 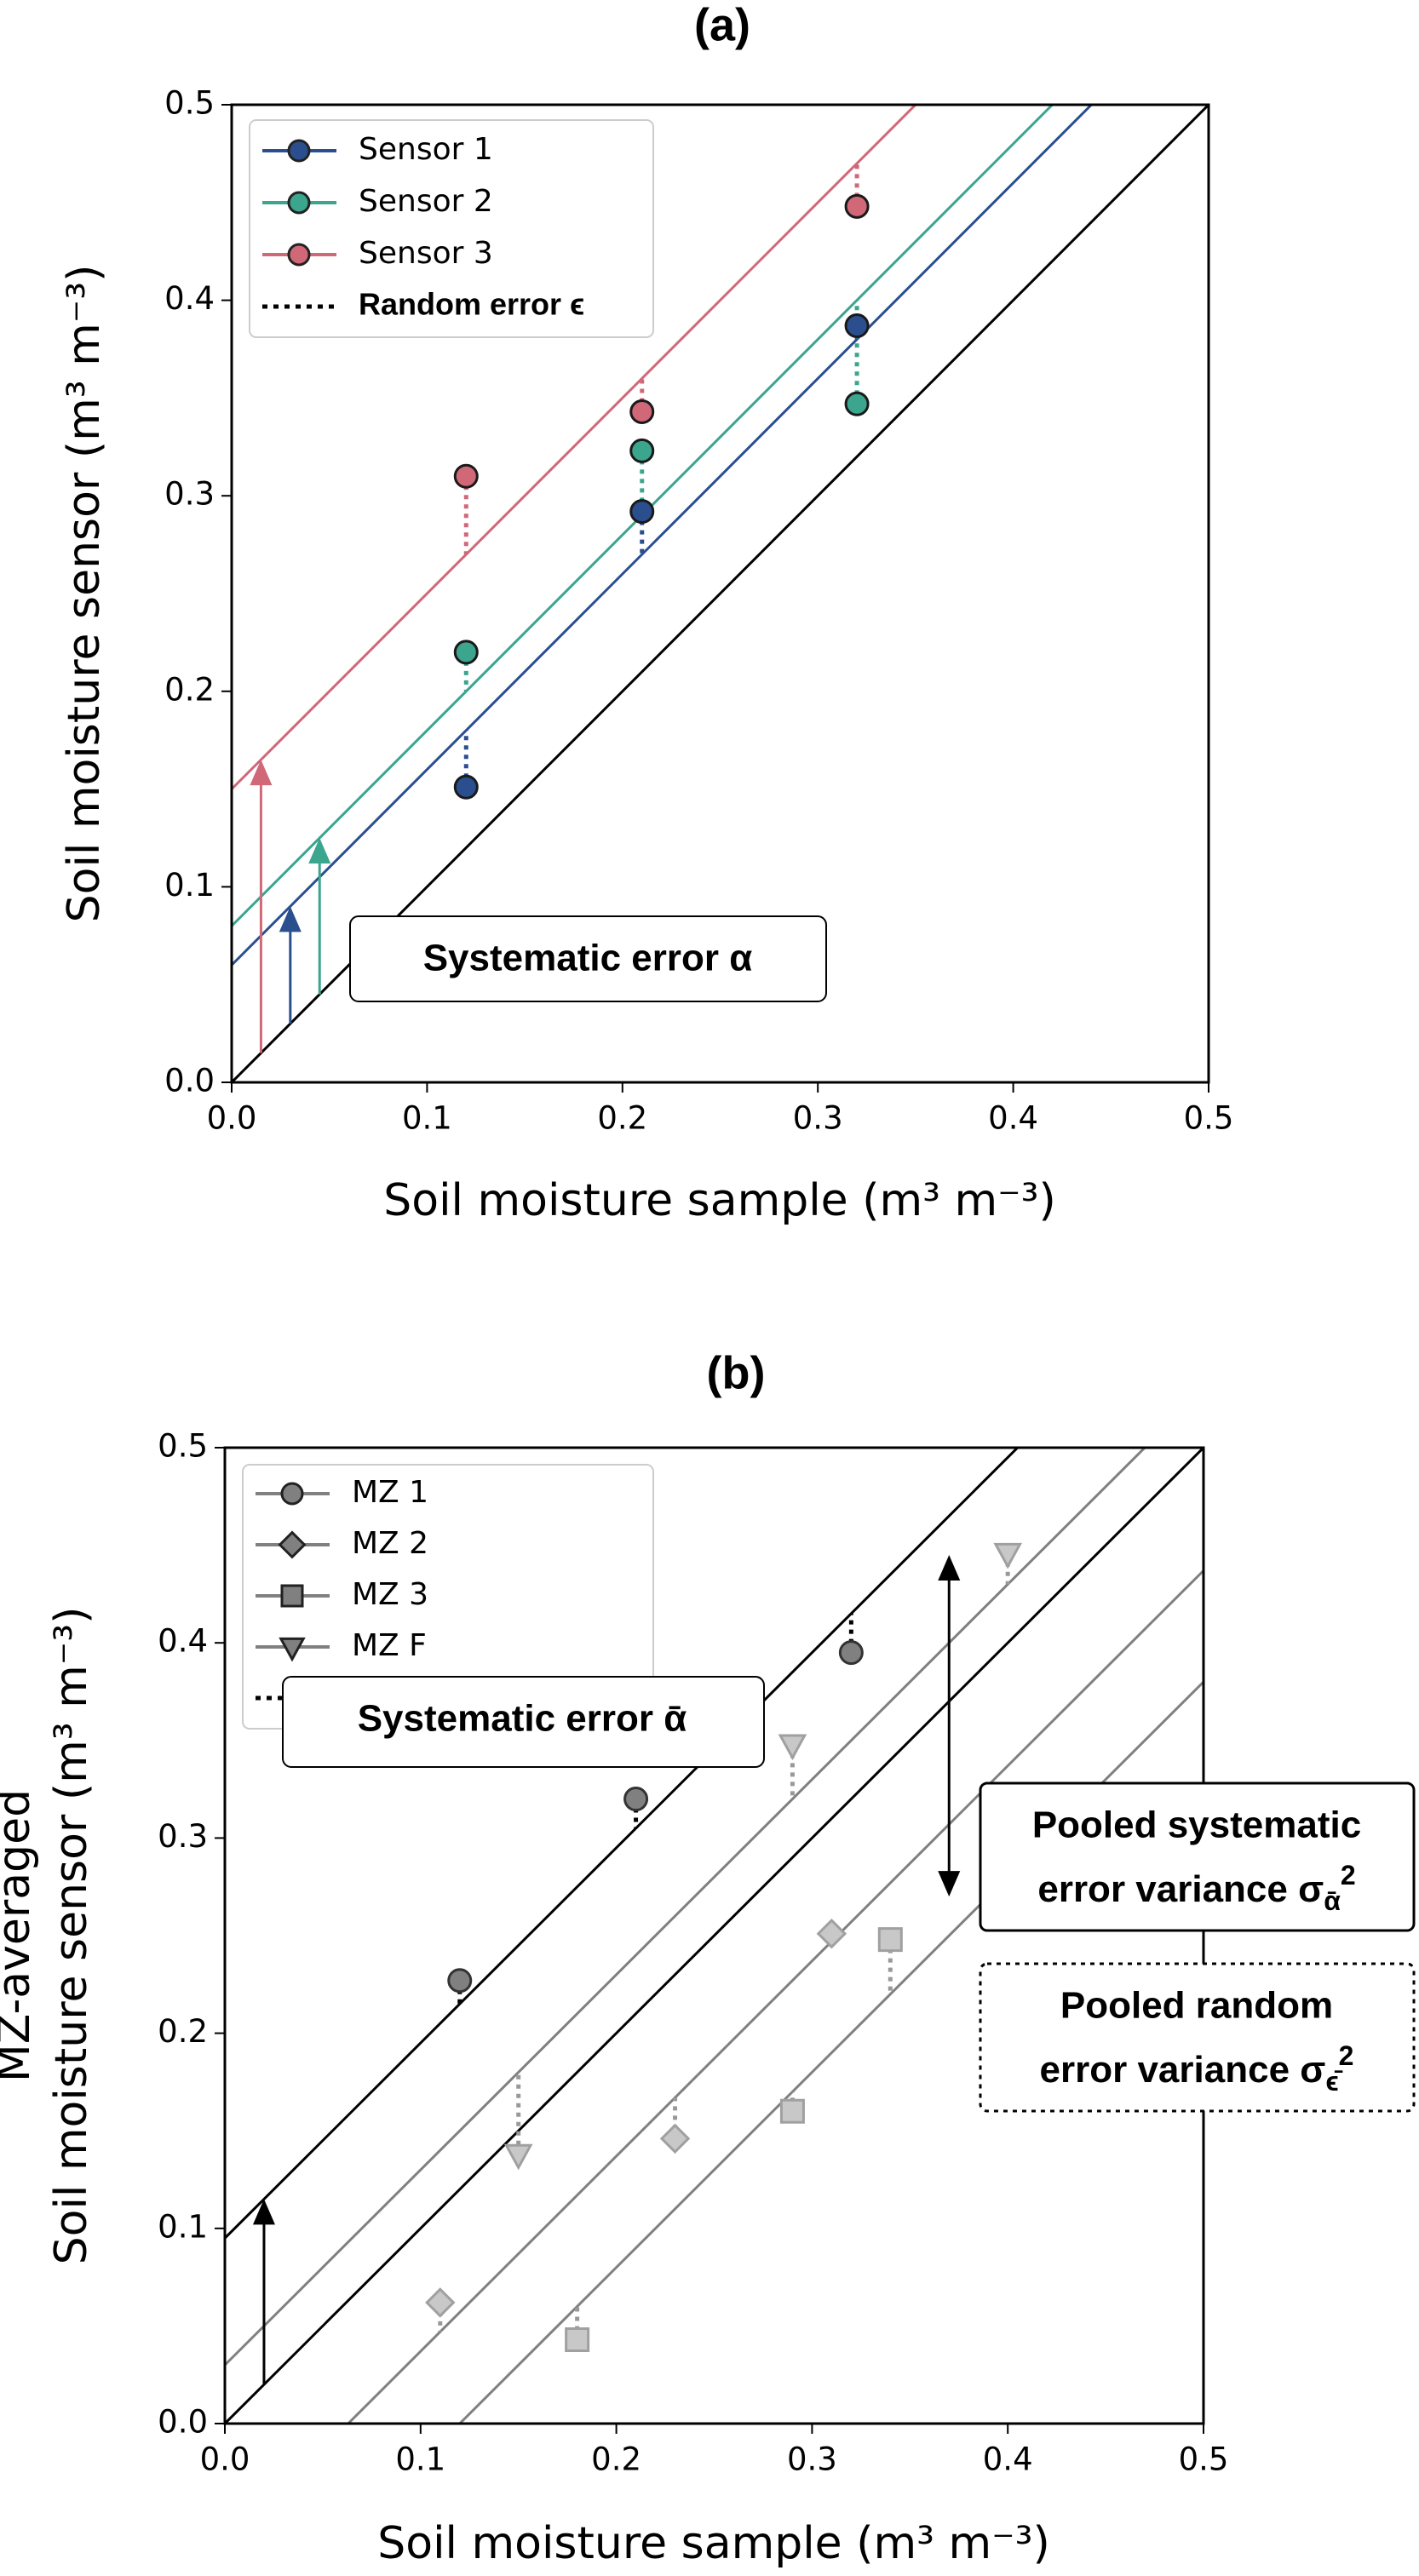 I want to click on legend-label: Random error ϵ, so click(x=472, y=304).